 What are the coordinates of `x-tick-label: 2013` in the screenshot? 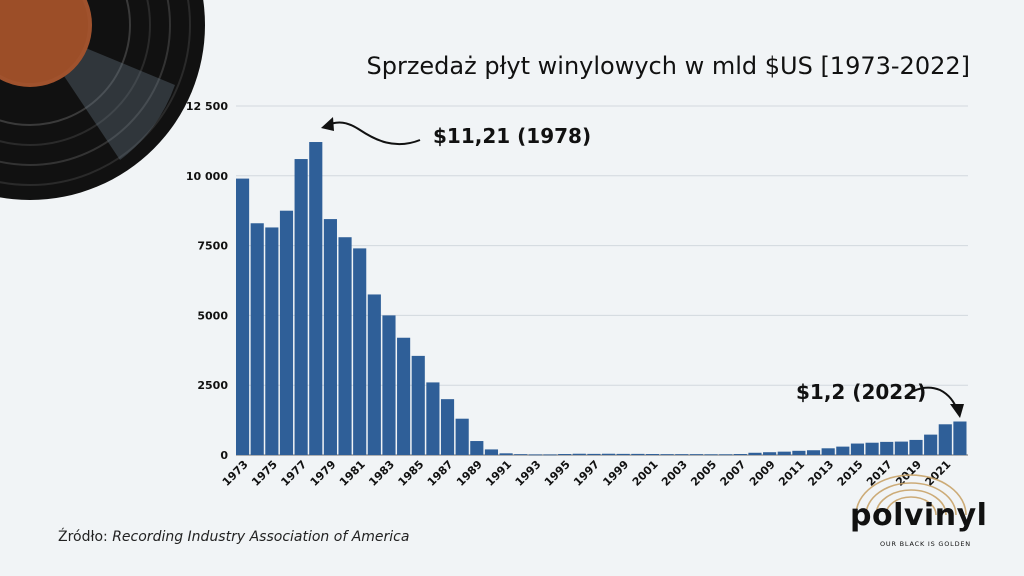 It's located at (820, 473).